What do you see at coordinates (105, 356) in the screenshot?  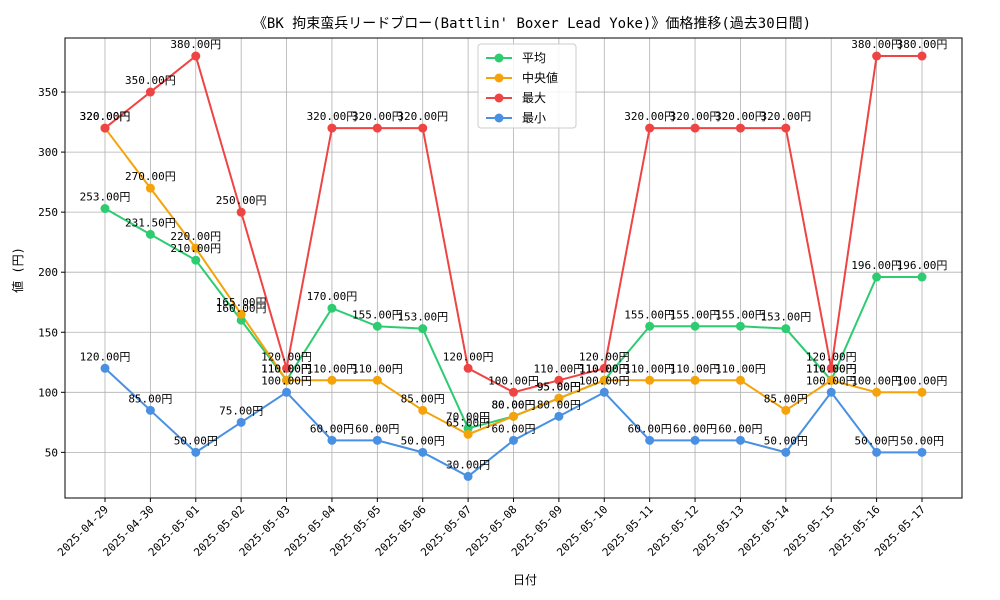 I see `data-label: 120.00円` at bounding box center [105, 356].